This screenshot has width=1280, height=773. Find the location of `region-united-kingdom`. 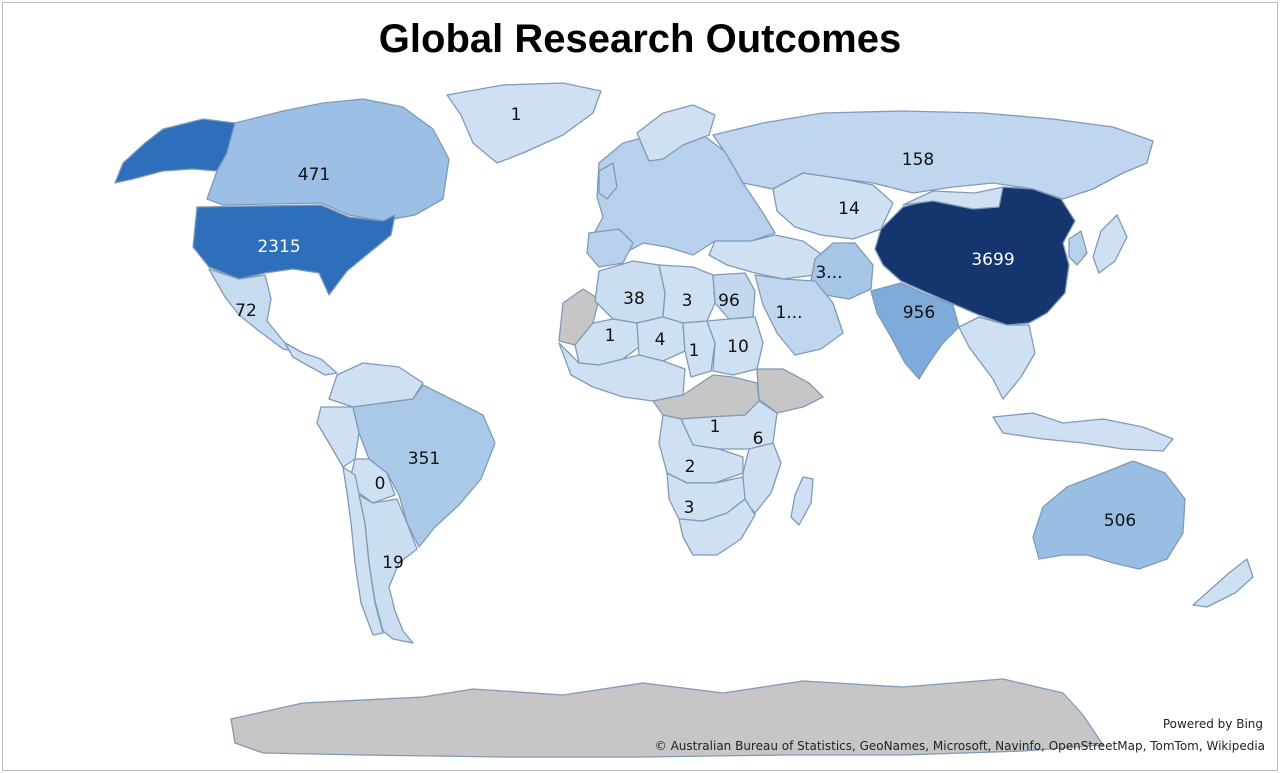

region-united-kingdom is located at coordinates (608, 181).